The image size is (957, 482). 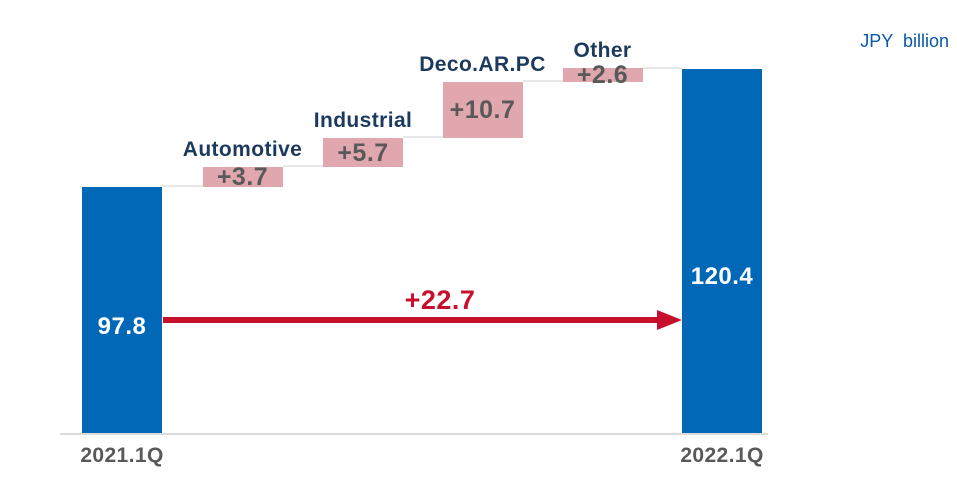 I want to click on step-value-label-industrial: +5.7, so click(x=363, y=153).